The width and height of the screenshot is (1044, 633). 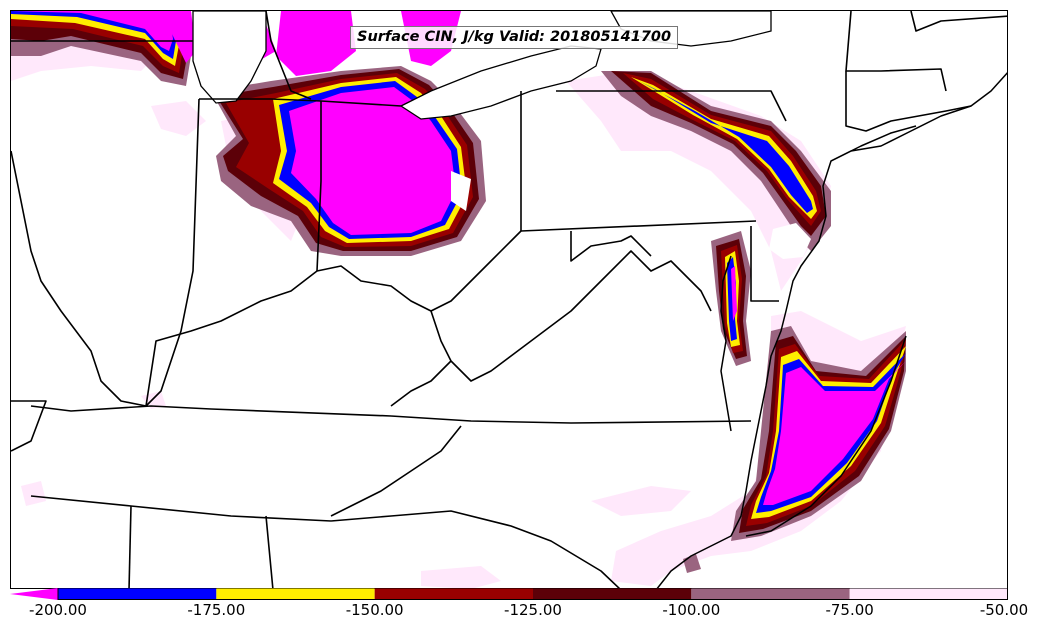 What do you see at coordinates (58, 610) in the screenshot?
I see `colorbar-tick-label: -200.00` at bounding box center [58, 610].